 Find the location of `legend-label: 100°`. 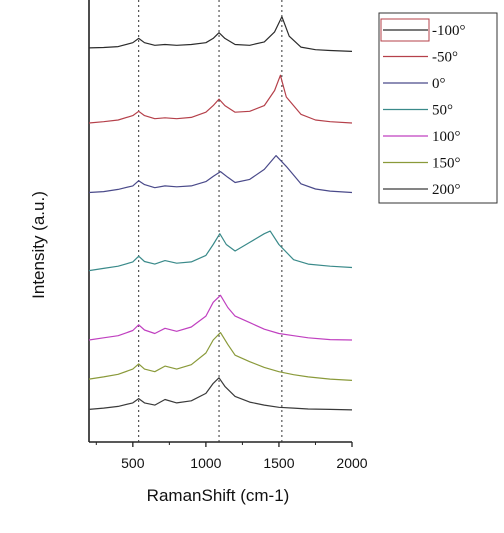

legend-label: 100° is located at coordinates (446, 137).